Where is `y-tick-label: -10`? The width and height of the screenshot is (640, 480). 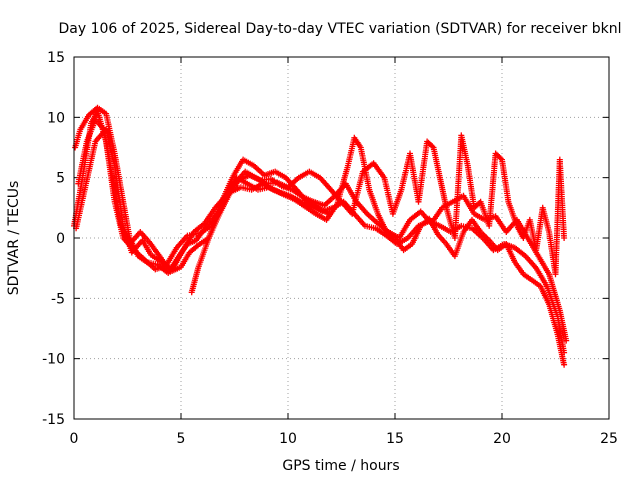
y-tick-label: -10 is located at coordinates (53, 360).